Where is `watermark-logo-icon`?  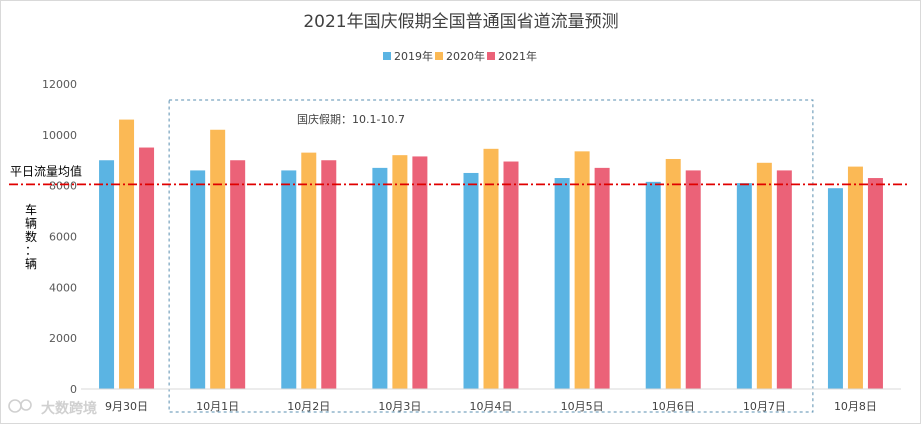 watermark-logo-icon is located at coordinates (20, 406).